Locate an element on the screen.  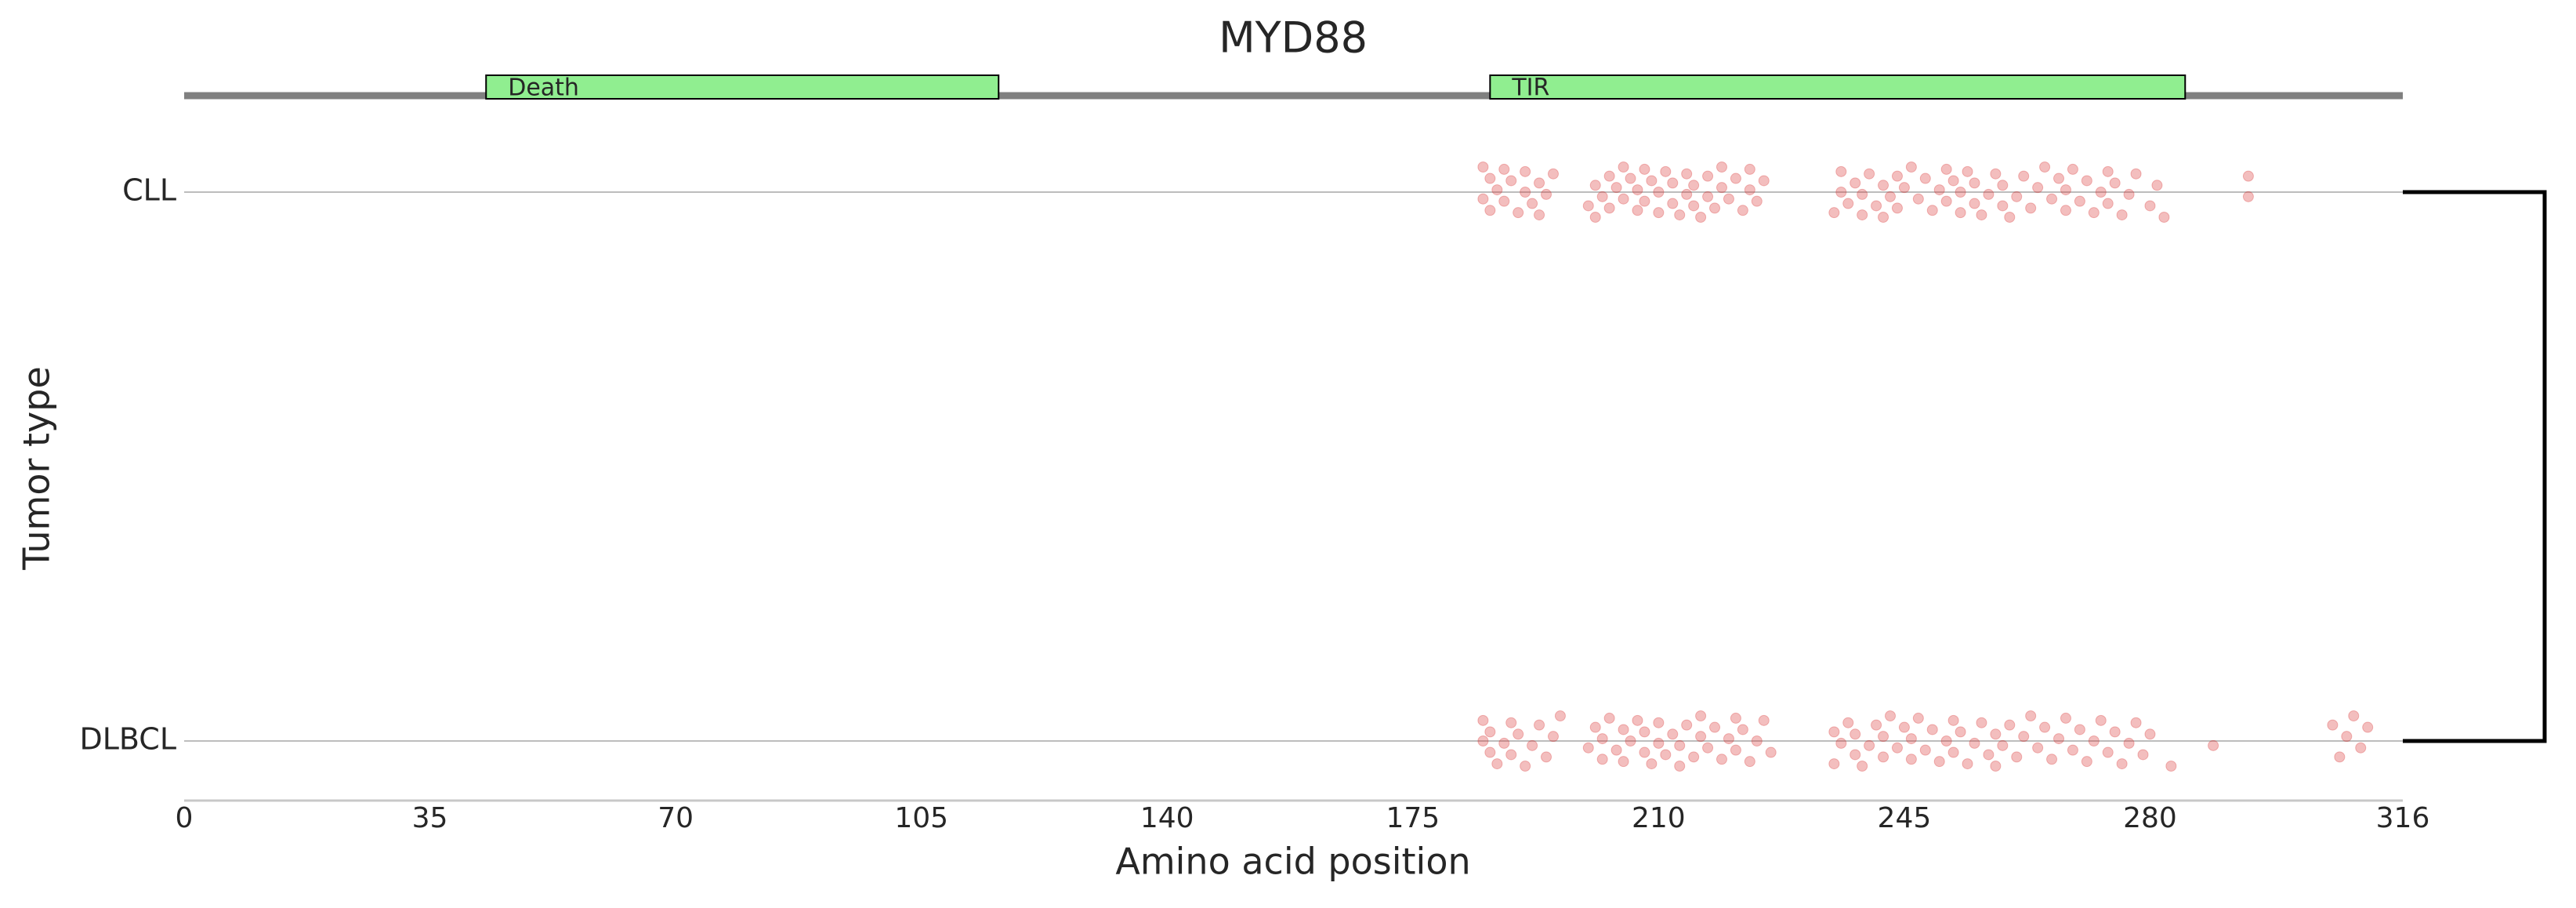
x-tick-label: 245 is located at coordinates (1905, 818).